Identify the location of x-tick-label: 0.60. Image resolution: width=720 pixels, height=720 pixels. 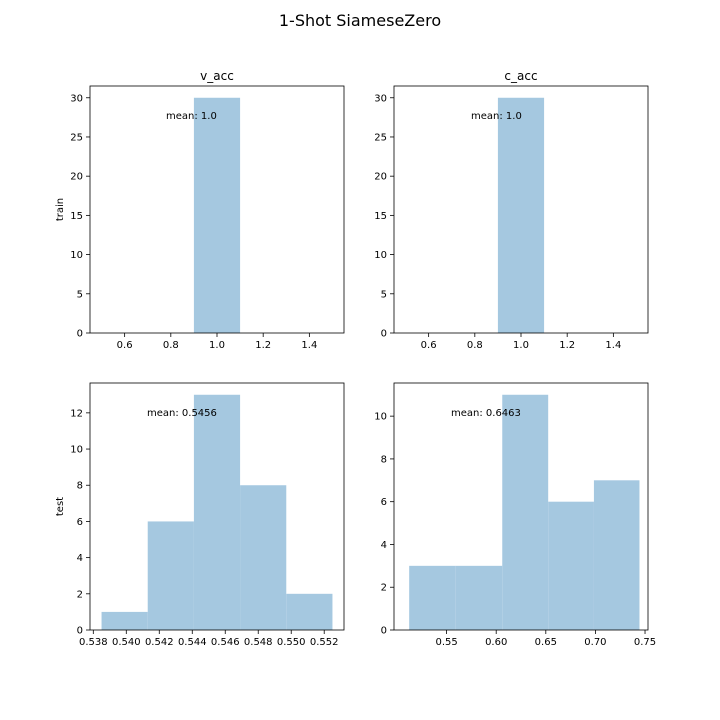
(496, 642).